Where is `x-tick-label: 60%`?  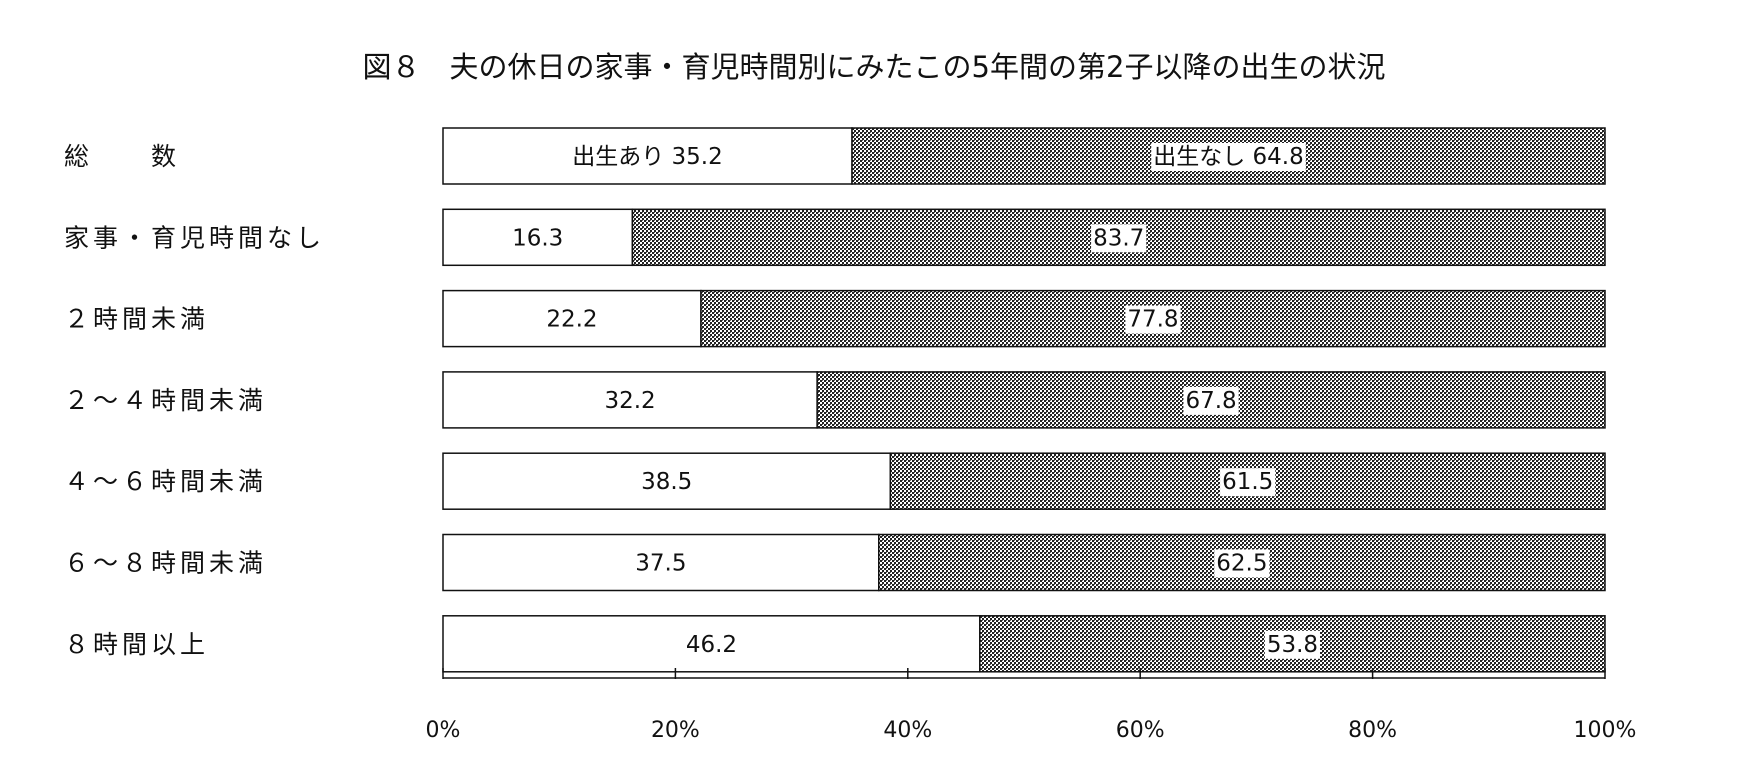
x-tick-label: 60% is located at coordinates (1140, 730).